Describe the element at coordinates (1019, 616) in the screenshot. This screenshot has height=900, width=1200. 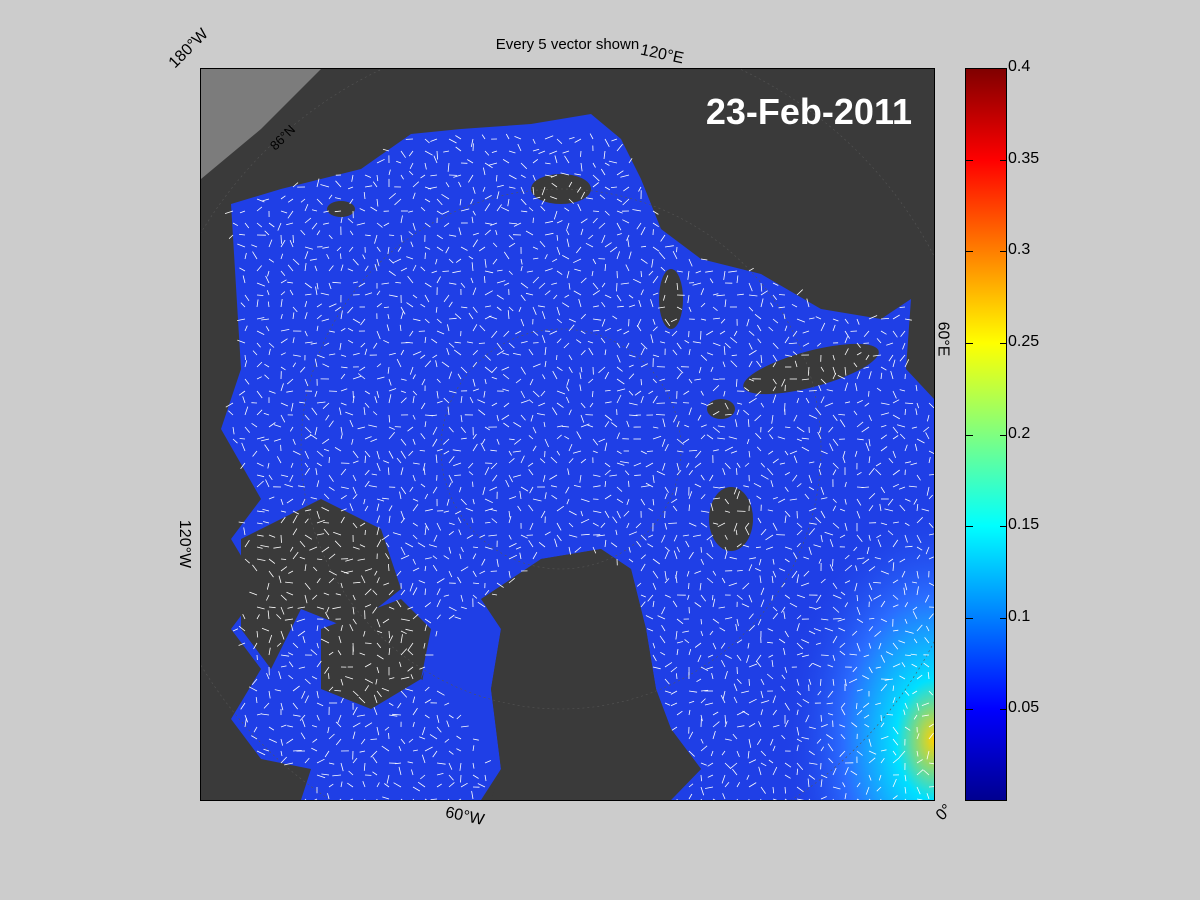
I see `colorbar-tick-label: 0.1` at that location.